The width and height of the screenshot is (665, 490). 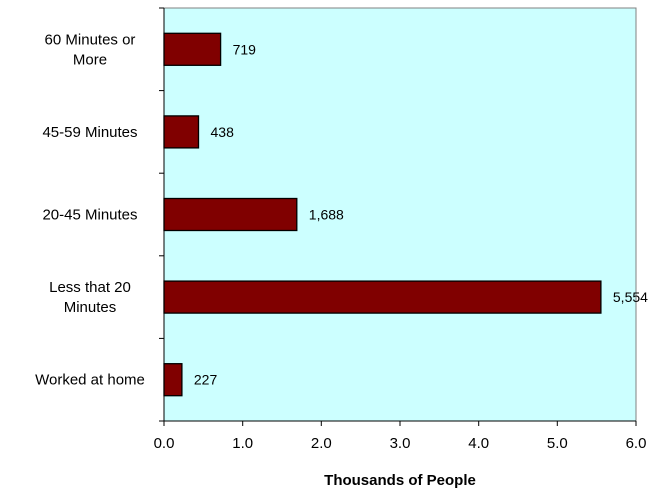 I want to click on x-axis: 0.0 1.0 2.0 3.0 4.0 5.0 6.0, so click(x=400, y=436).